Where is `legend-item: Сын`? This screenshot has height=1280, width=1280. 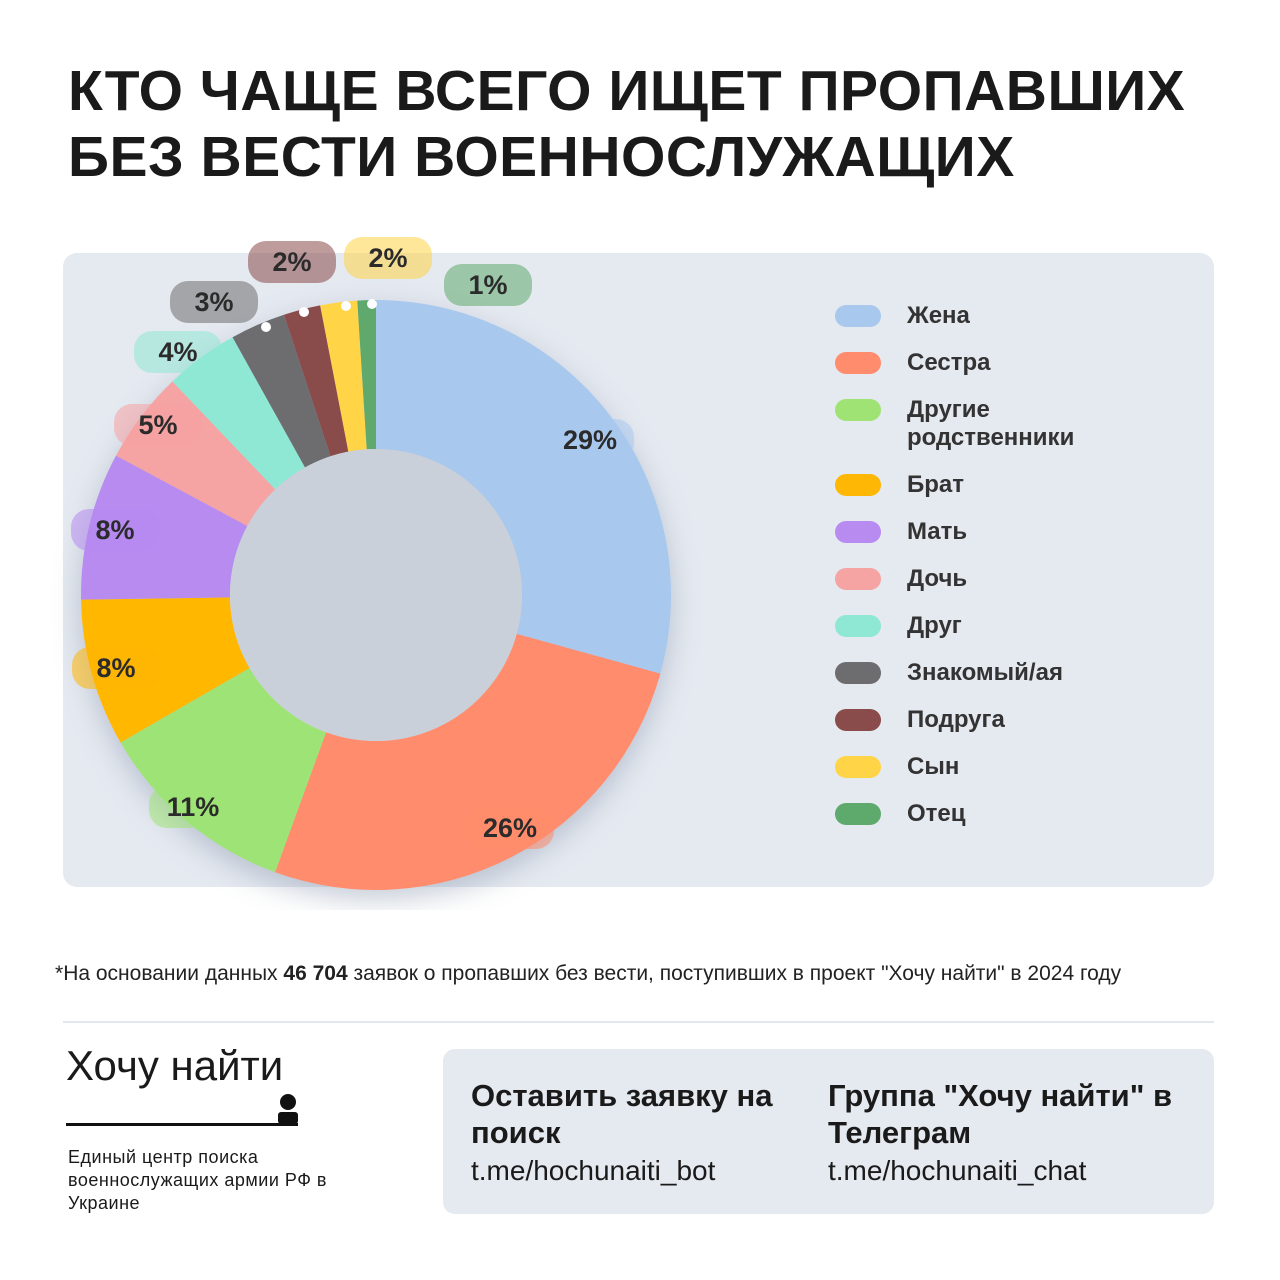 legend-item: Сын is located at coordinates (985, 767).